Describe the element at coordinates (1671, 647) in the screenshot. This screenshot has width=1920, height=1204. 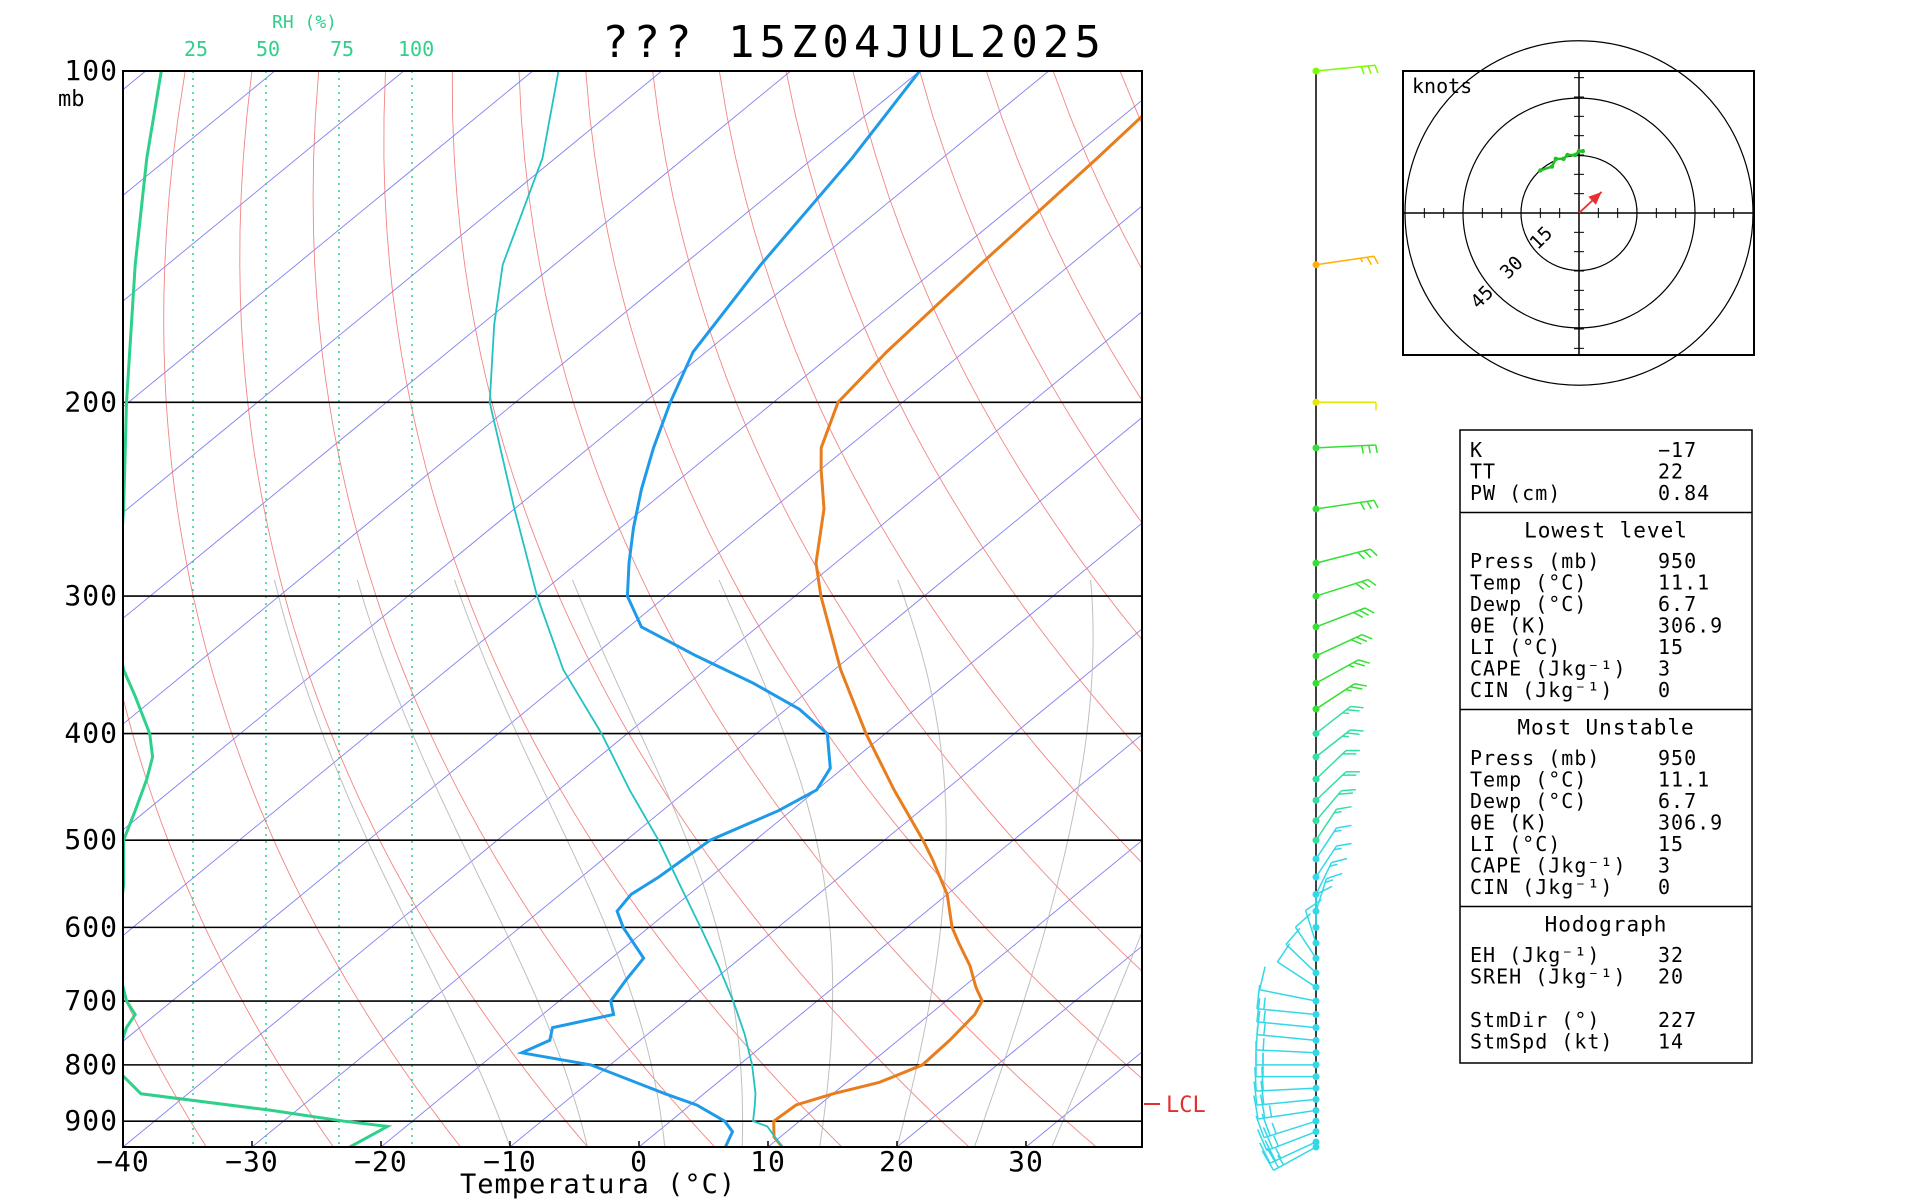
I see `table-row-value: 15` at that location.